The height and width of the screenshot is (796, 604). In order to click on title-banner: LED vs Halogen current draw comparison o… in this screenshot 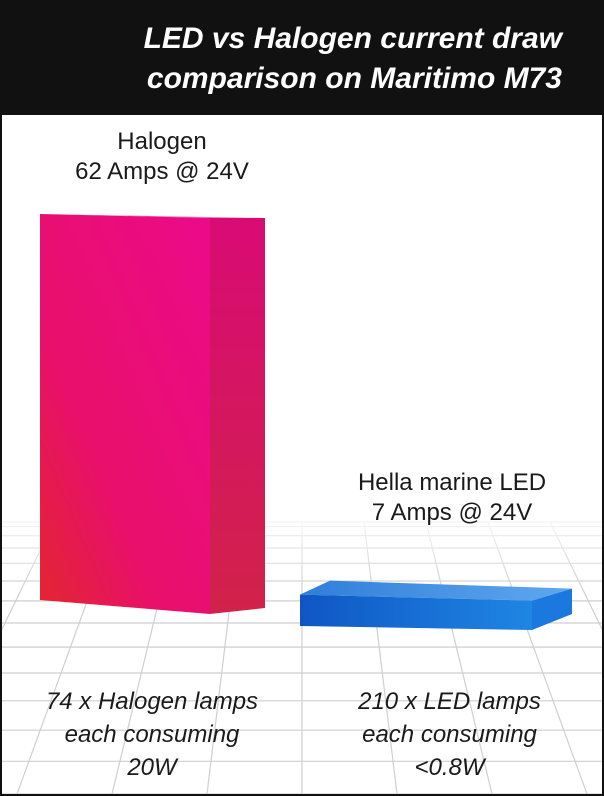, I will do `click(302, 58)`.